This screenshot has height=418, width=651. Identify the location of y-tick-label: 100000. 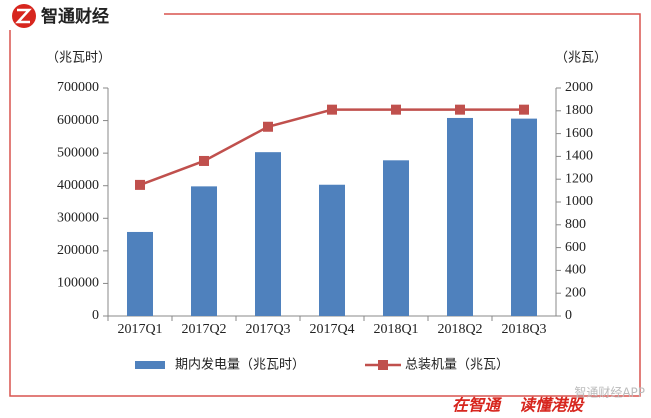
(78, 283).